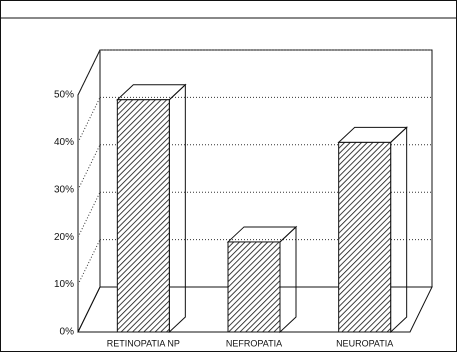  I want to click on x-tick-label: RETINOPATIA NP, so click(143, 343).